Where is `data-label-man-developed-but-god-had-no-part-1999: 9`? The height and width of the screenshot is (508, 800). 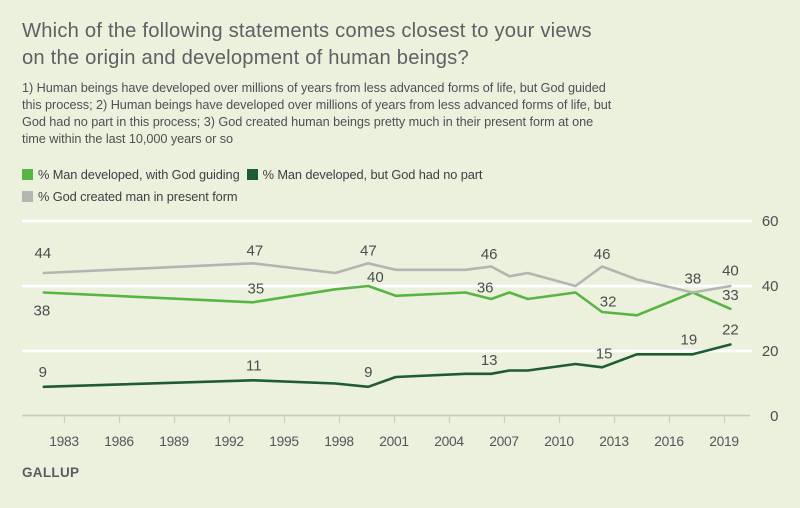
data-label-man-developed-but-god-had-no-part-1999: 9 is located at coordinates (368, 372).